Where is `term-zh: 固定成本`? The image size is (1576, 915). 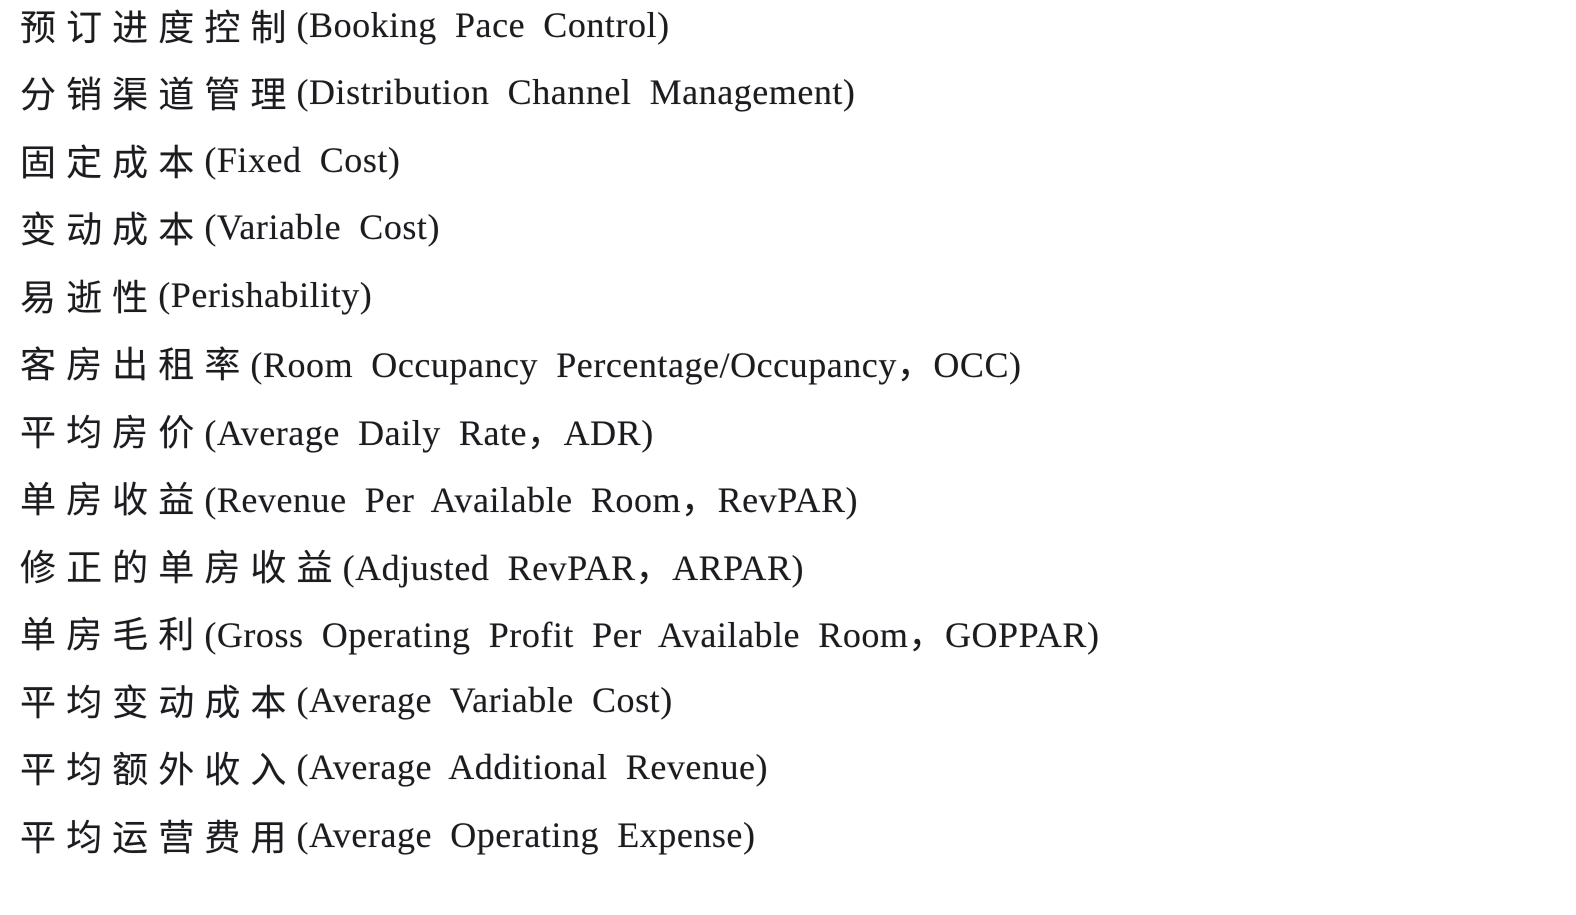 term-zh: 固定成本 is located at coordinates (112, 162).